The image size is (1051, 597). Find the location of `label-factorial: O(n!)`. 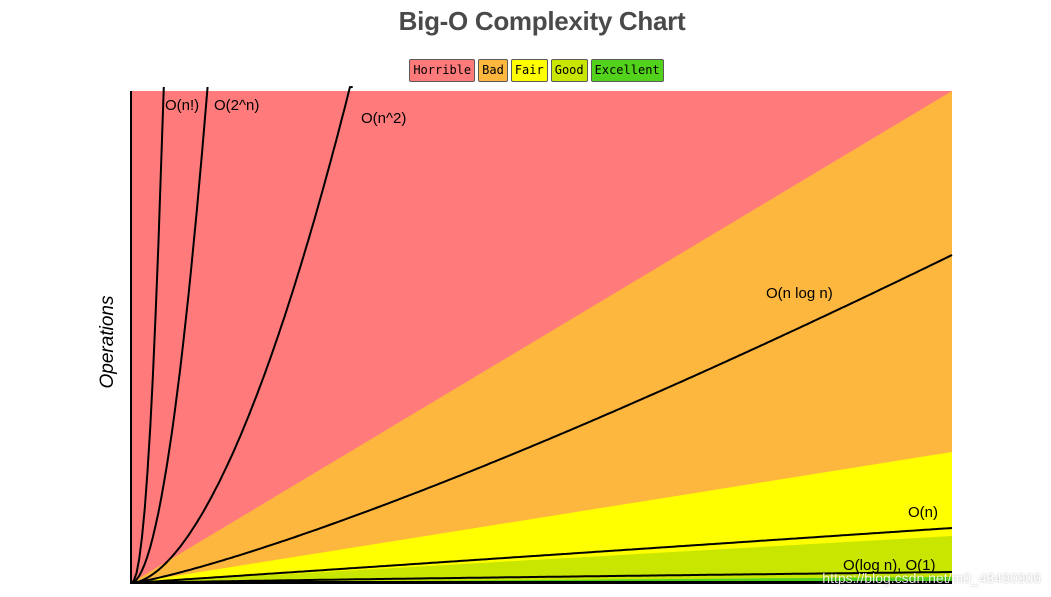

label-factorial: O(n!) is located at coordinates (182, 105).